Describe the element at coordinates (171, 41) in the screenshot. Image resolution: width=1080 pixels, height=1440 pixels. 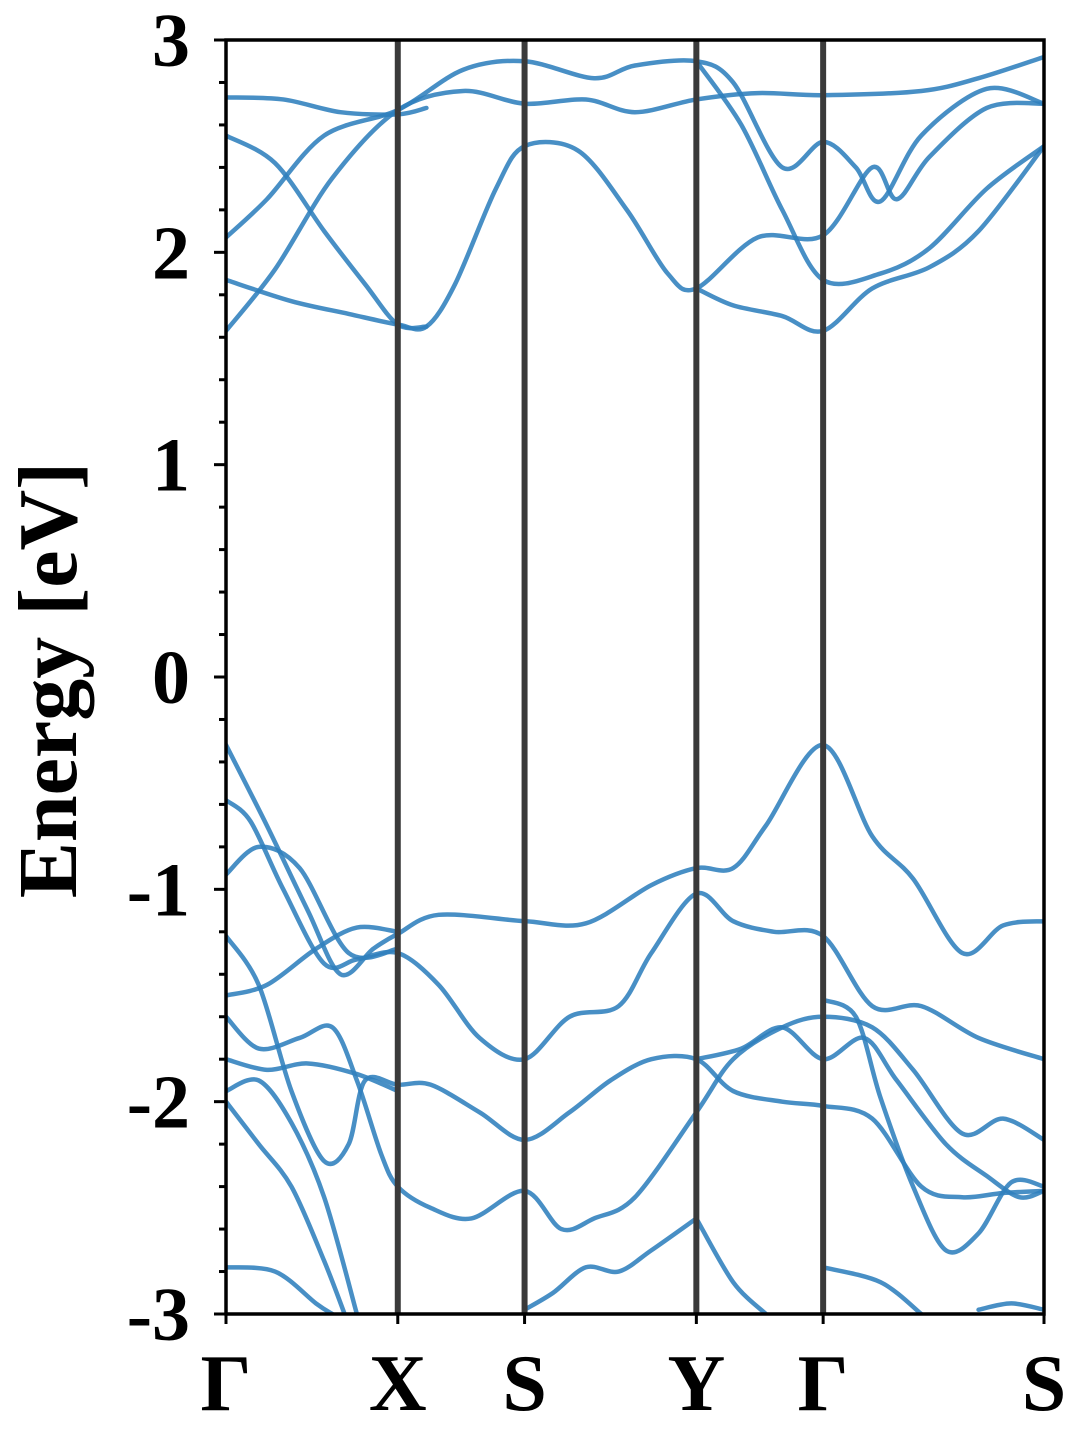
I see `y-tick-label: 3` at that location.